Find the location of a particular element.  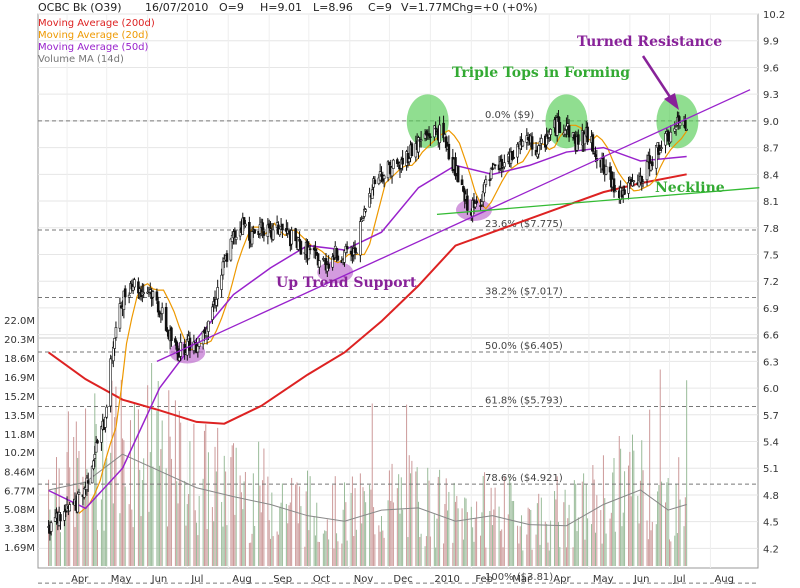

legend-ma50: Moving Average (50d) is located at coordinates (93, 47).